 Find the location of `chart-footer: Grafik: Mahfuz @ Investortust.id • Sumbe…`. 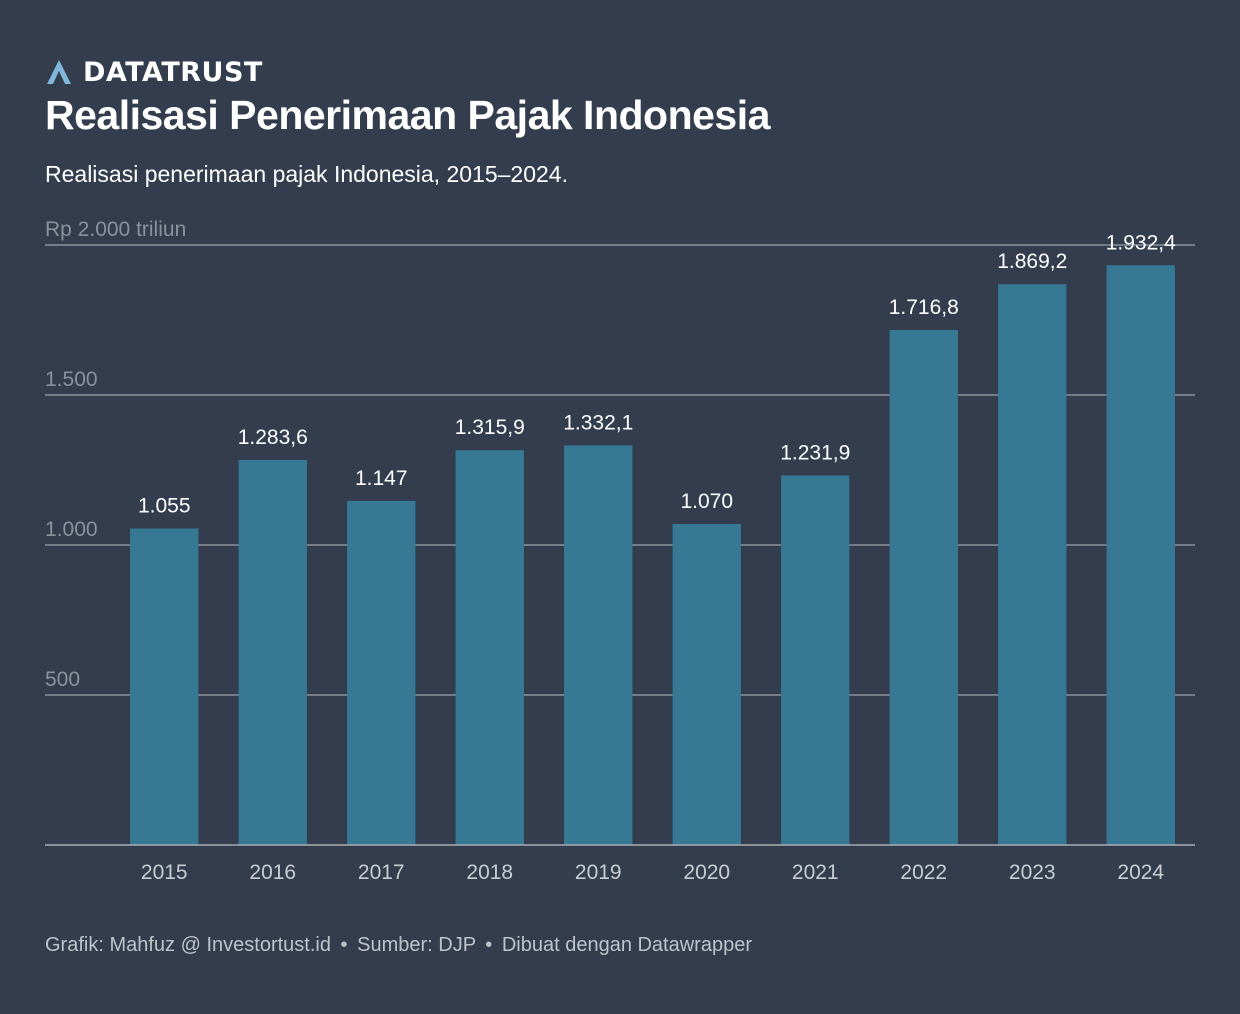

chart-footer: Grafik: Mahfuz @ Investortust.id • Sumbe… is located at coordinates (398, 945).